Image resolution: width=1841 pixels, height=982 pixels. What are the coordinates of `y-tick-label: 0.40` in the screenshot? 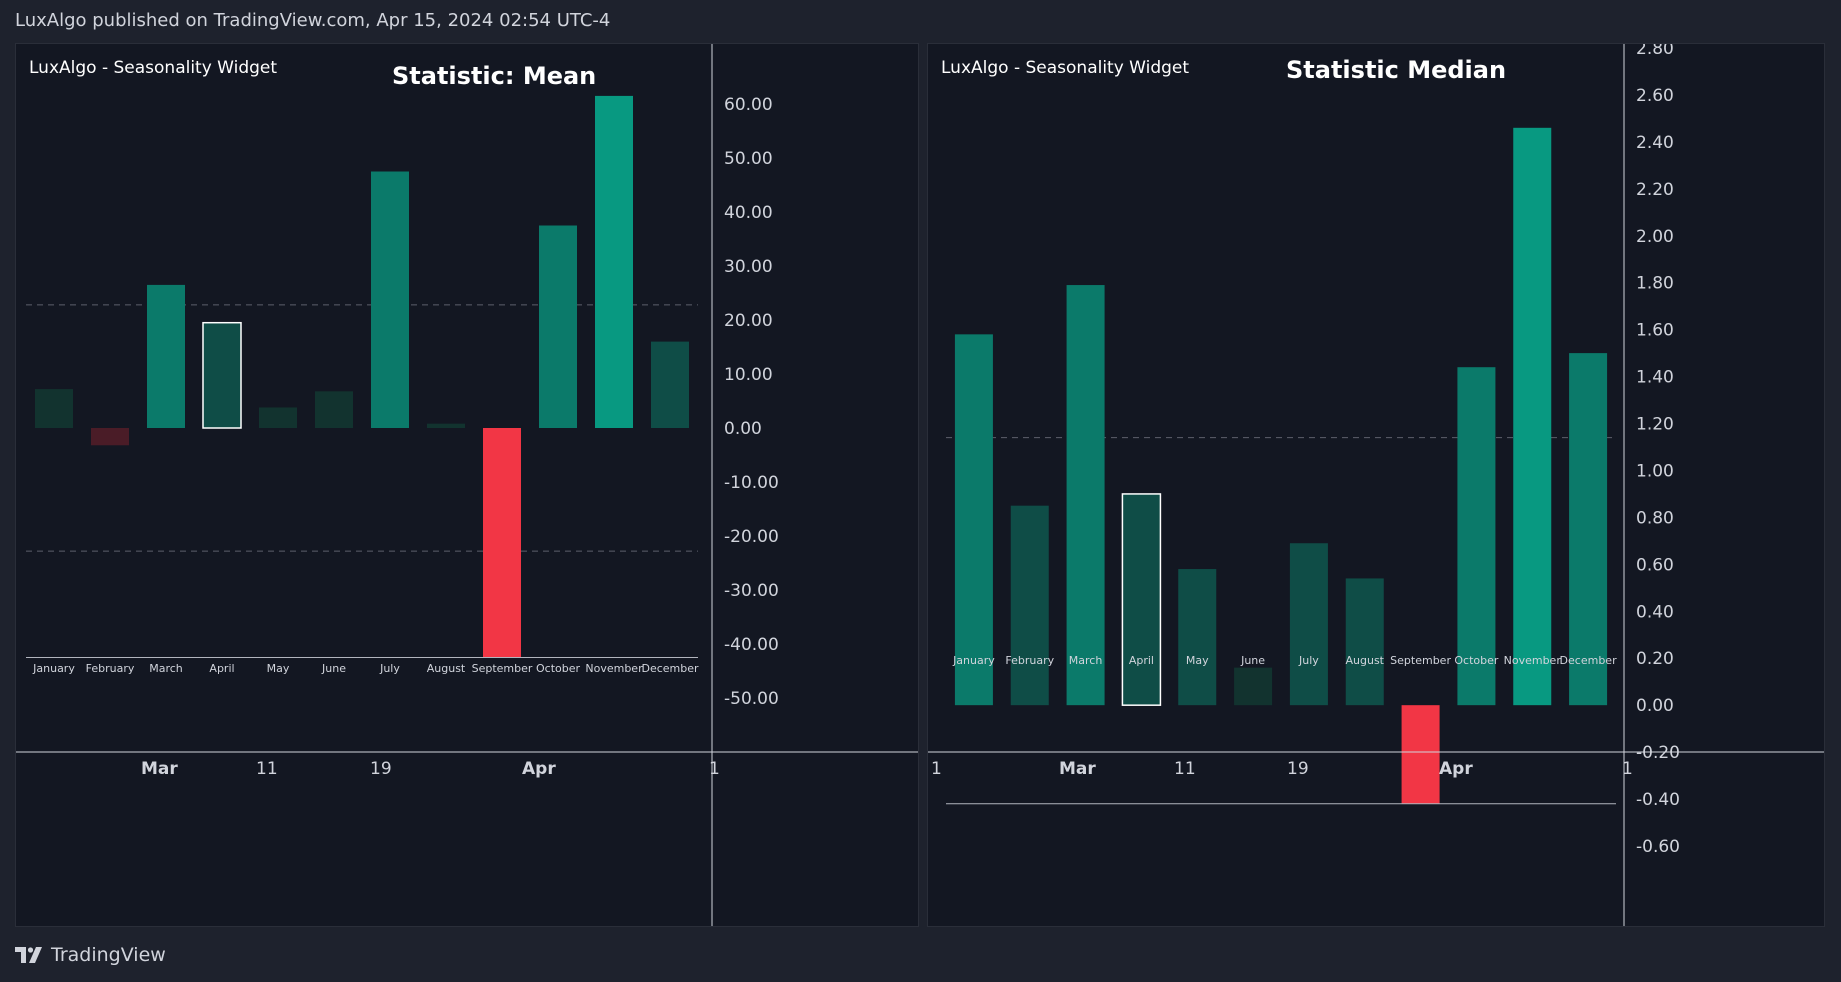 It's located at (1655, 612).